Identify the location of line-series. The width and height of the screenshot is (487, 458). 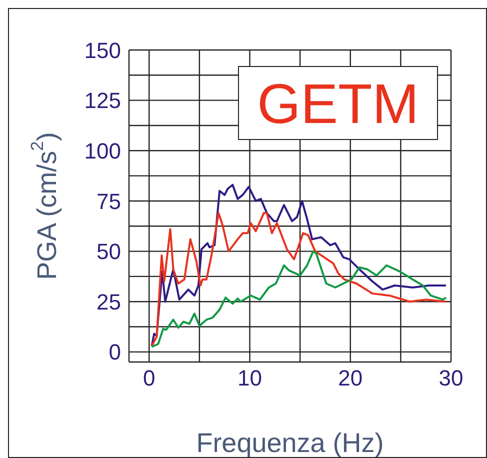
(298, 299).